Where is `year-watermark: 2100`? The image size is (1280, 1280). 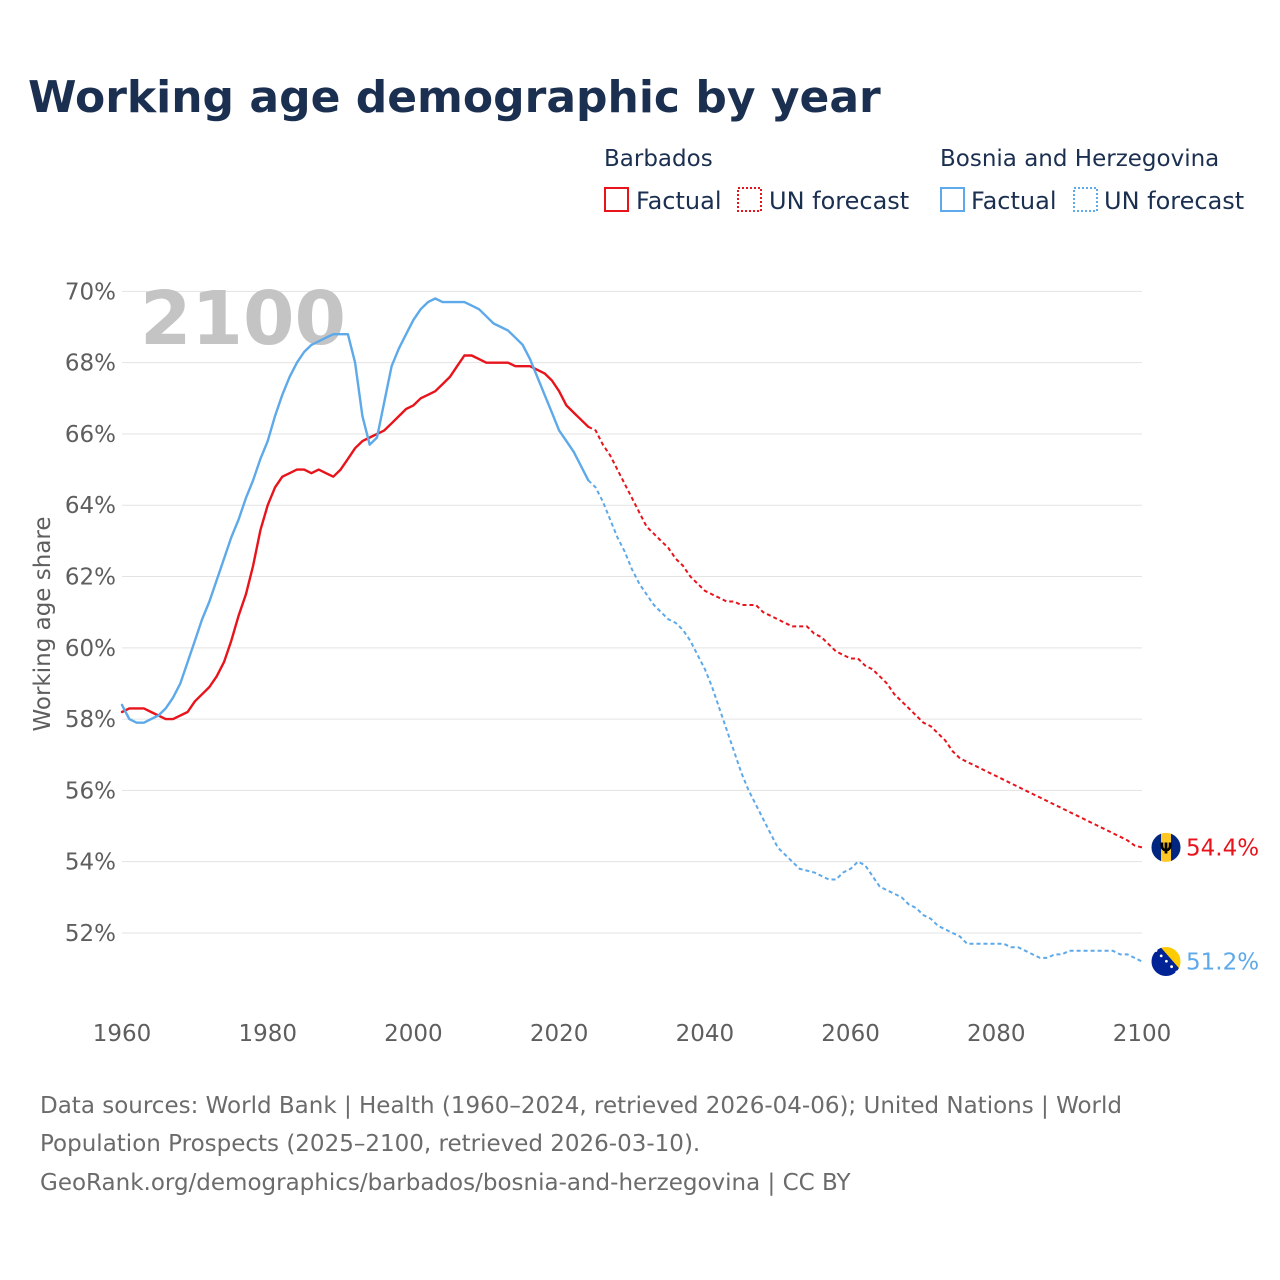 year-watermark: 2100 is located at coordinates (243, 319).